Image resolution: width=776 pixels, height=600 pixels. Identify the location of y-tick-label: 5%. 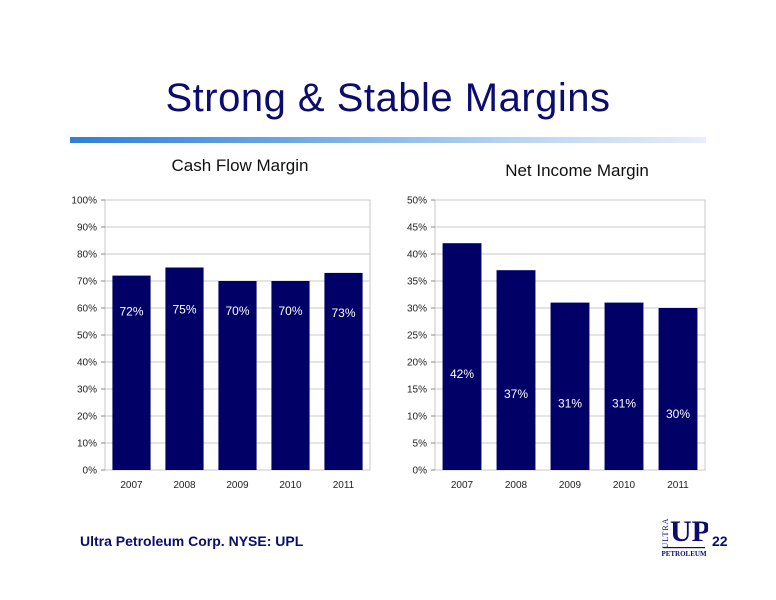
(420, 444).